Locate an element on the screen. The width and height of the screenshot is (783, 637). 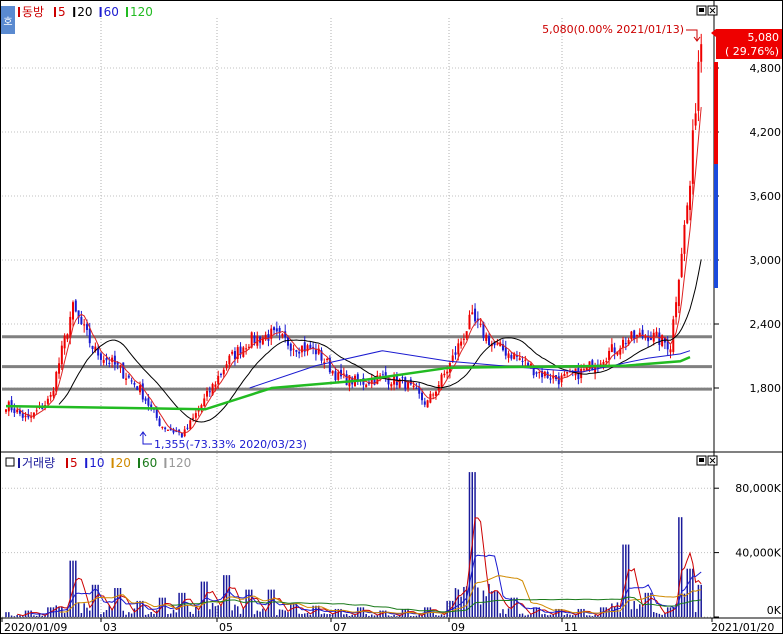
legend-label: 5 is located at coordinates (62, 12).